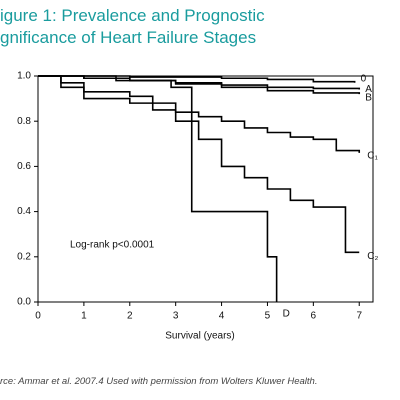  What do you see at coordinates (268, 316) in the screenshot?
I see `x-tick-label: 5` at bounding box center [268, 316].